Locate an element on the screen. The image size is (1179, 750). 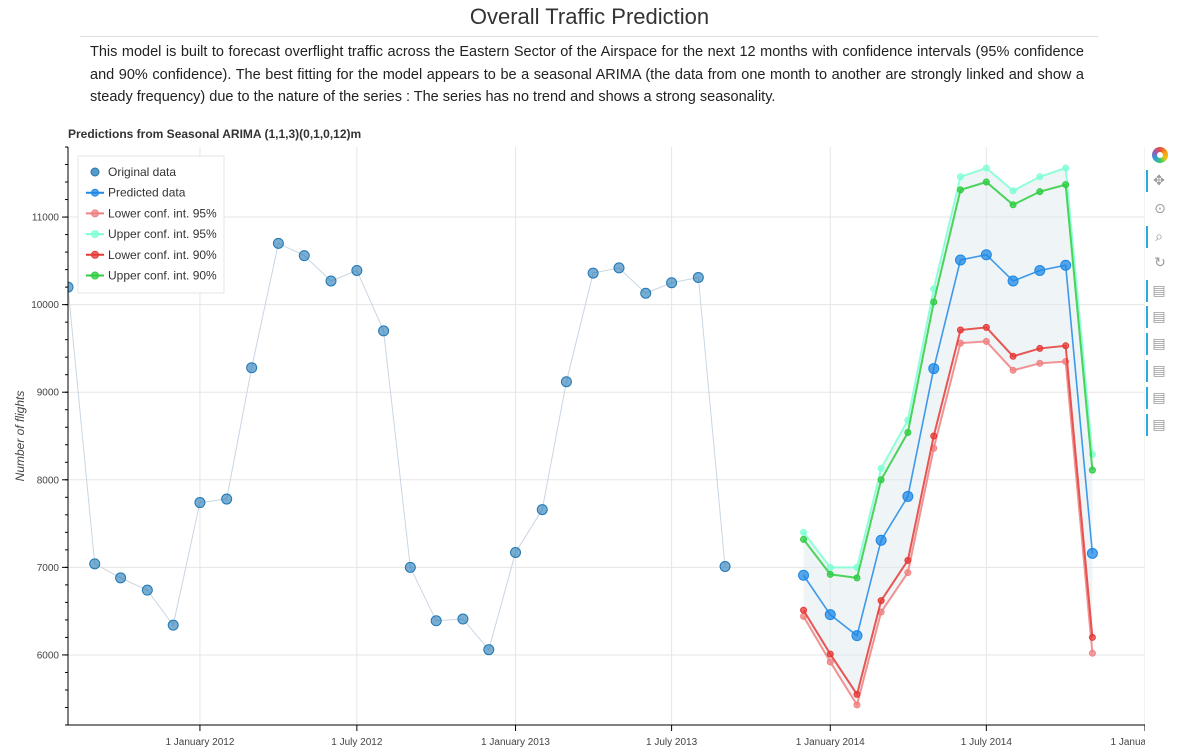
page-title: Overall Traffic Prediction is located at coordinates (589, 16).